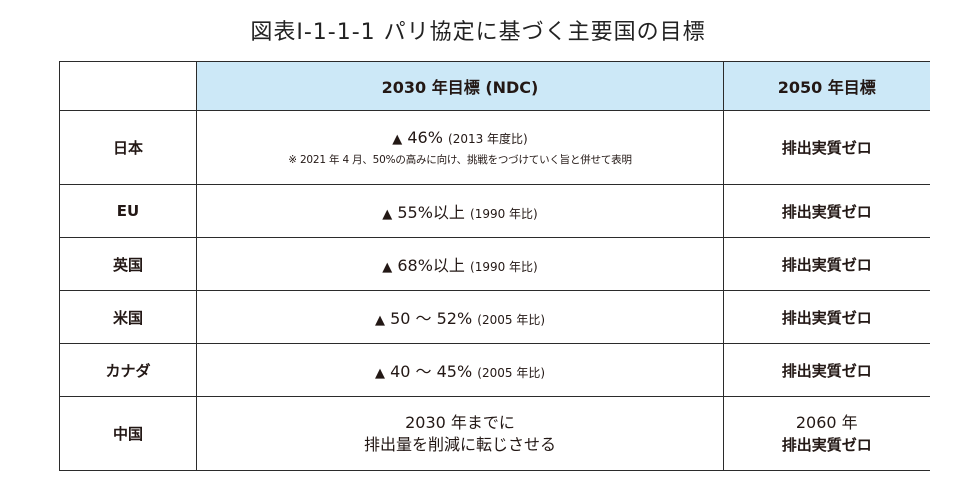 This screenshot has height=490, width=956. I want to click on table-row-eu: EU ▲ 55%以上 (1990 年比) 排出実質ゼロ, so click(494, 211).